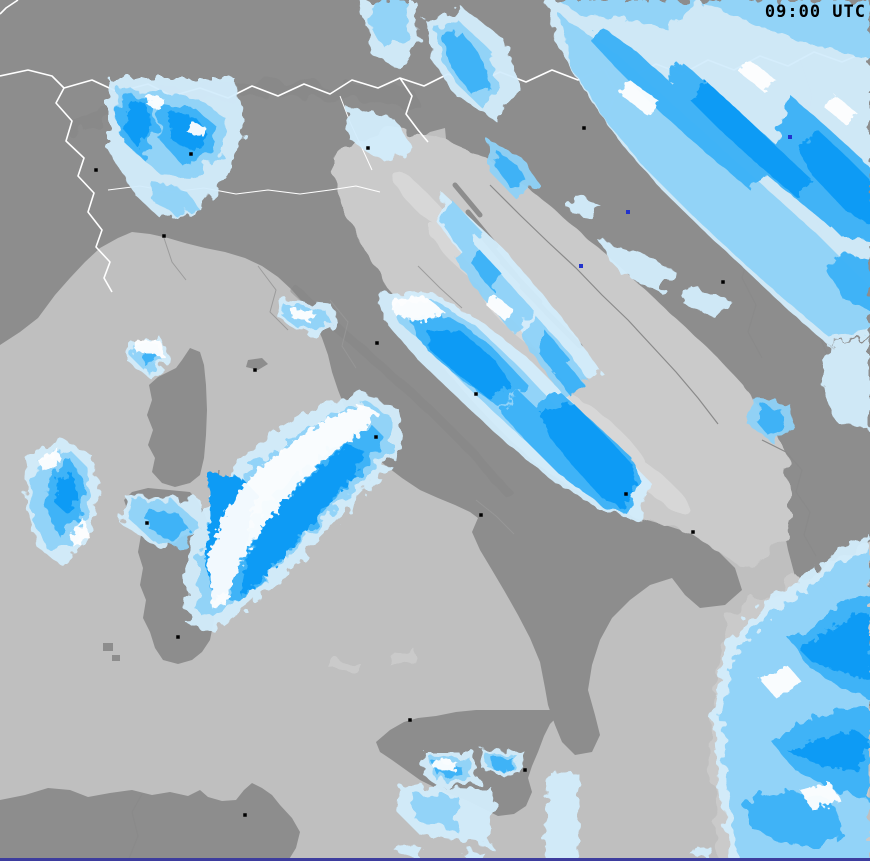  I want to click on bottom-bar, so click(435, 859).